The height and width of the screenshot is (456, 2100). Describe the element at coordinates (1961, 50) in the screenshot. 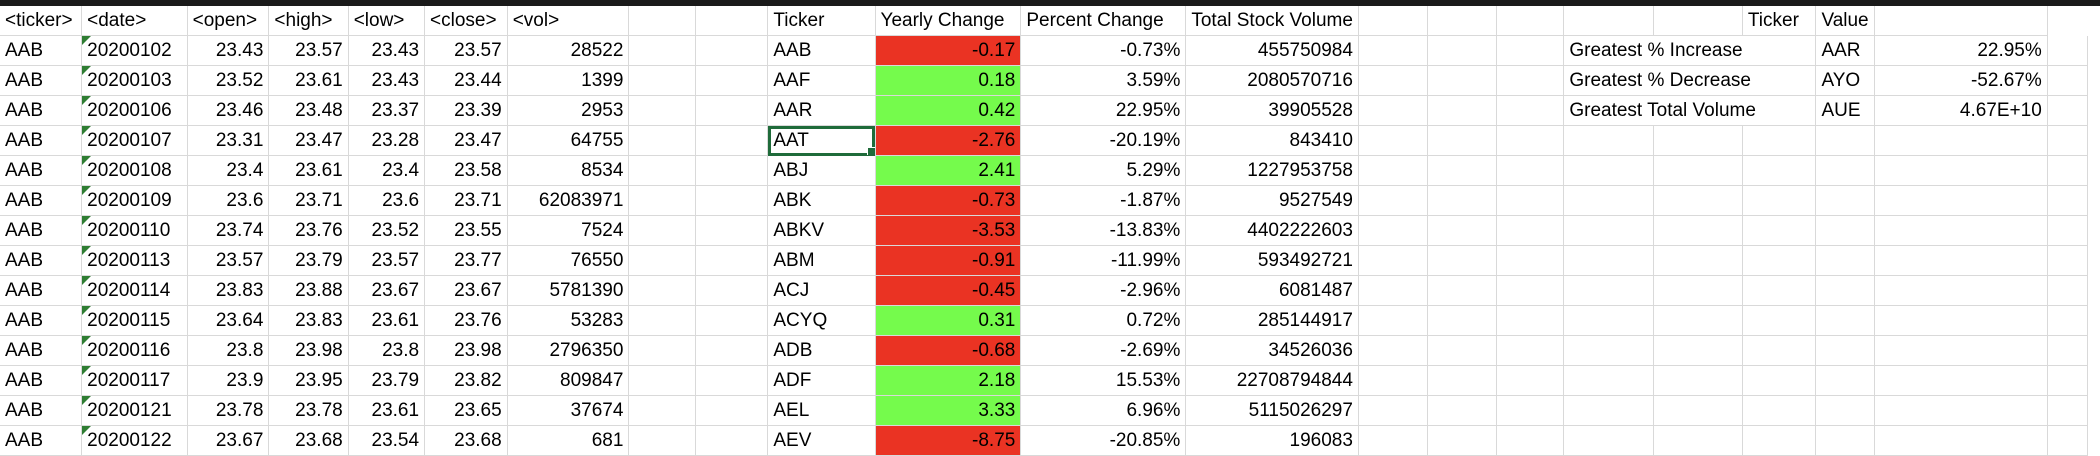

I see `greatest-value-cell: 22.95%` at that location.